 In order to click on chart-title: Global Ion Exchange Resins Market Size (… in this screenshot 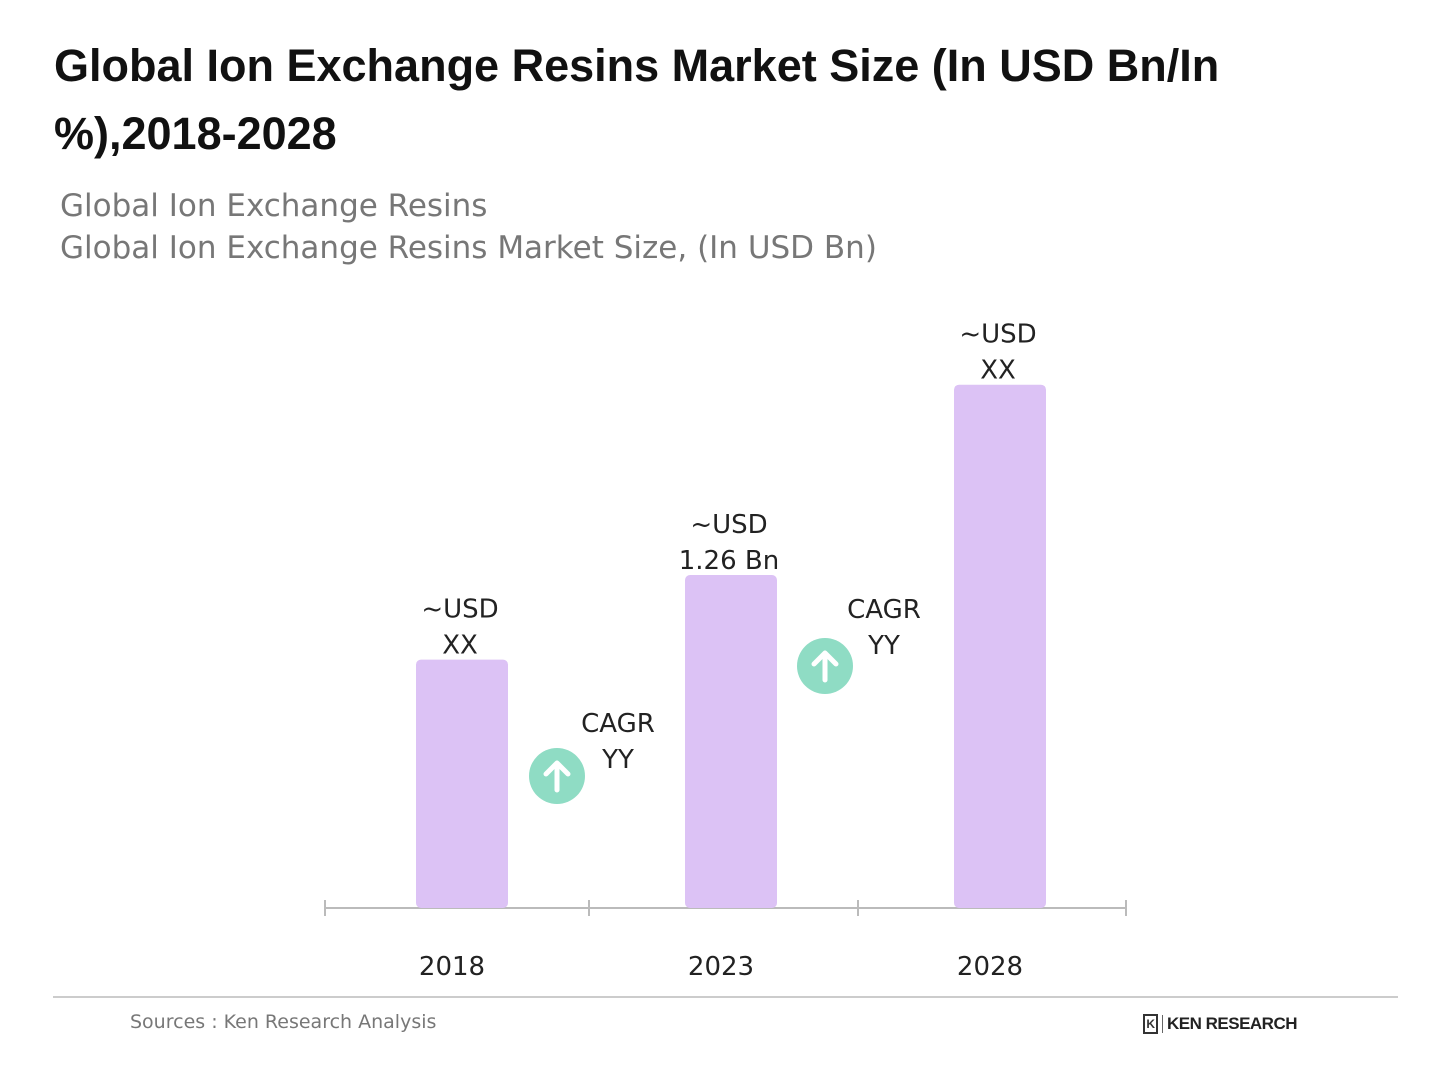, I will do `click(637, 99)`.